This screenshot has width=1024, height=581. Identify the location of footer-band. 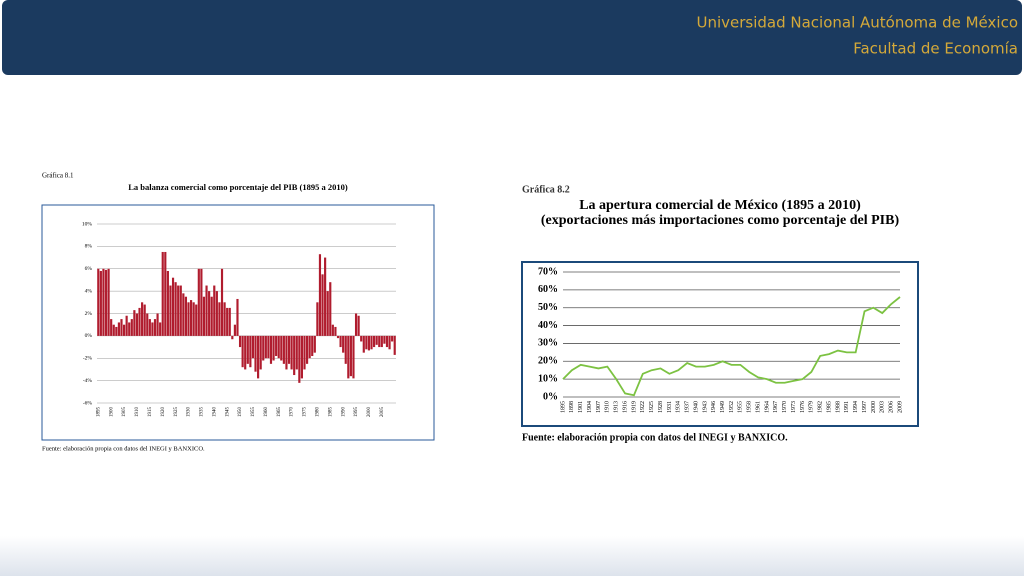
(512, 556).